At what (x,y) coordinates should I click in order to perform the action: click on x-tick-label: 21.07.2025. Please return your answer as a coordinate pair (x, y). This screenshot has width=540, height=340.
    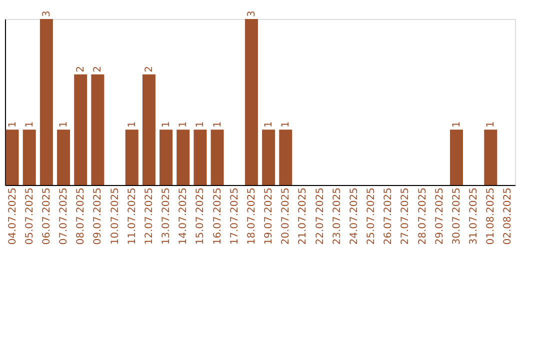
    Looking at the image, I should click on (303, 216).